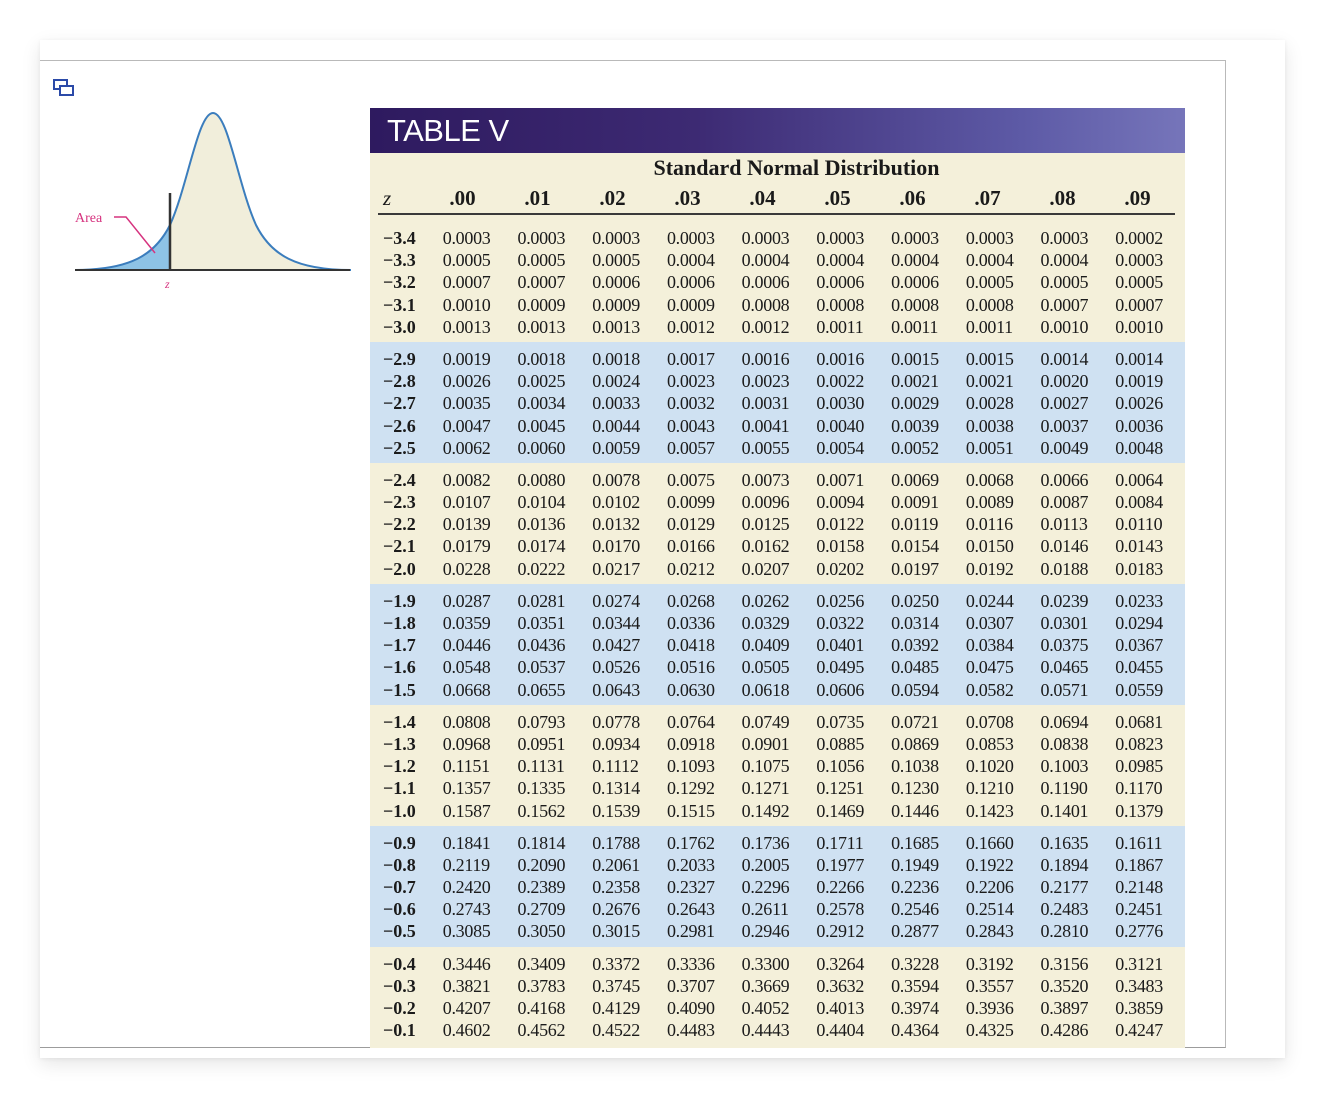 This screenshot has width=1326, height=1098. Describe the element at coordinates (466, 326) in the screenshot. I see `probability-cell: 0.0013` at that location.